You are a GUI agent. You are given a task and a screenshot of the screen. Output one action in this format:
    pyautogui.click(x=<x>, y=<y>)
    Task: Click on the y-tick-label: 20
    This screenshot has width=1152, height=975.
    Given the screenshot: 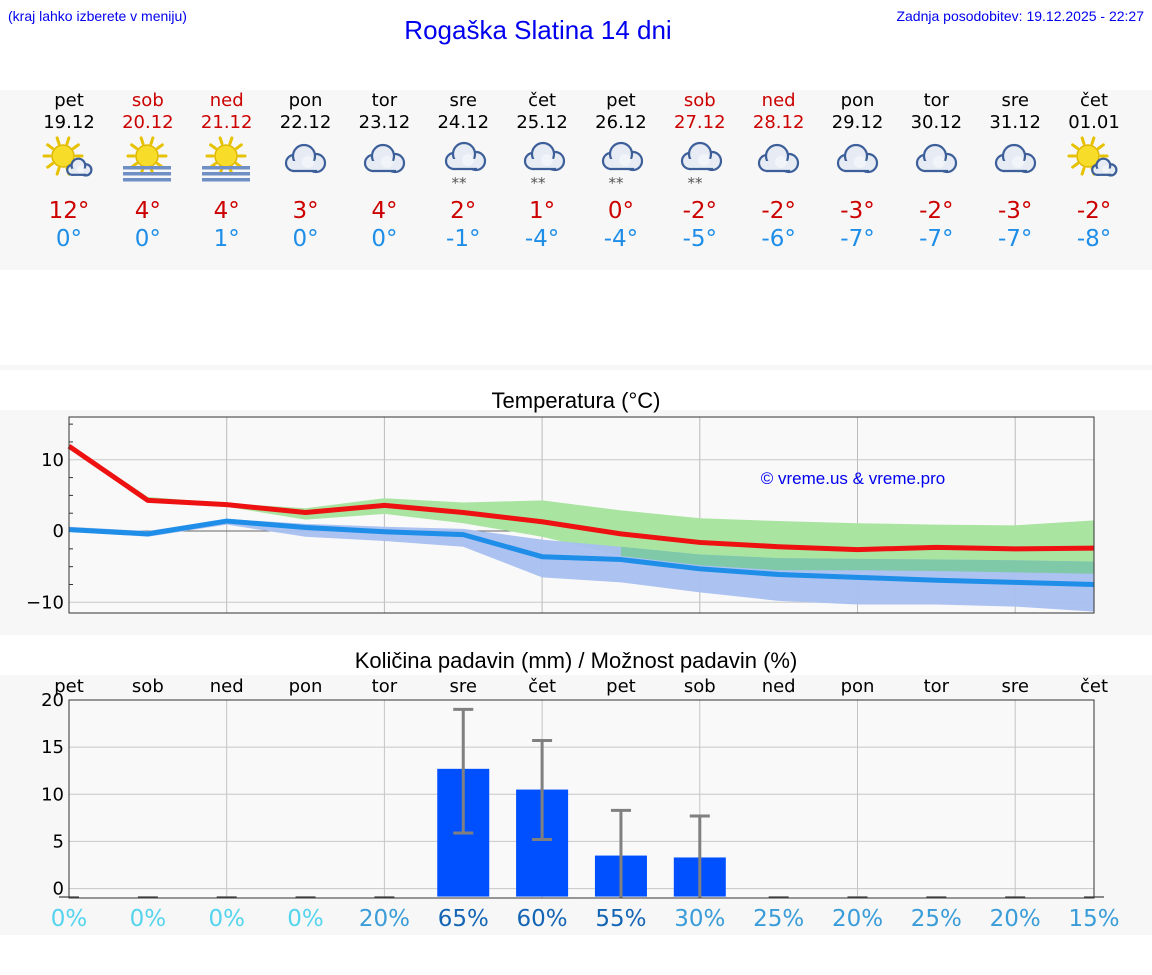 What is the action you would take?
    pyautogui.click(x=52, y=700)
    